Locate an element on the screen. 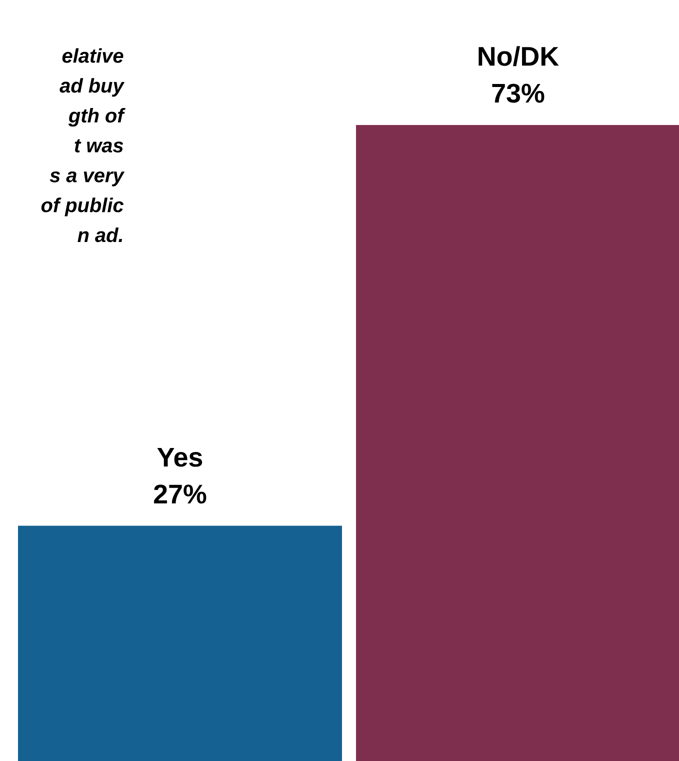 The height and width of the screenshot is (761, 679). data-label: 73% is located at coordinates (518, 93).